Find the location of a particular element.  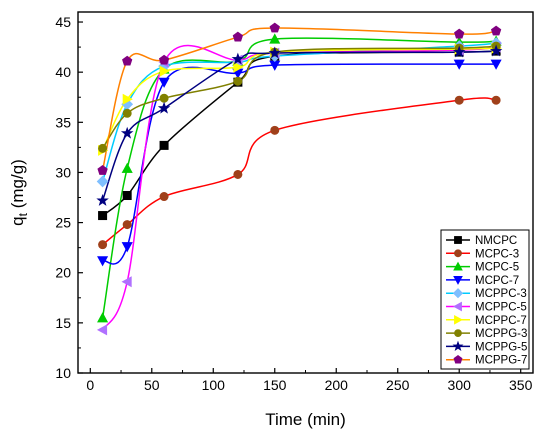

x-tick-label: 100 is located at coordinates (214, 385).